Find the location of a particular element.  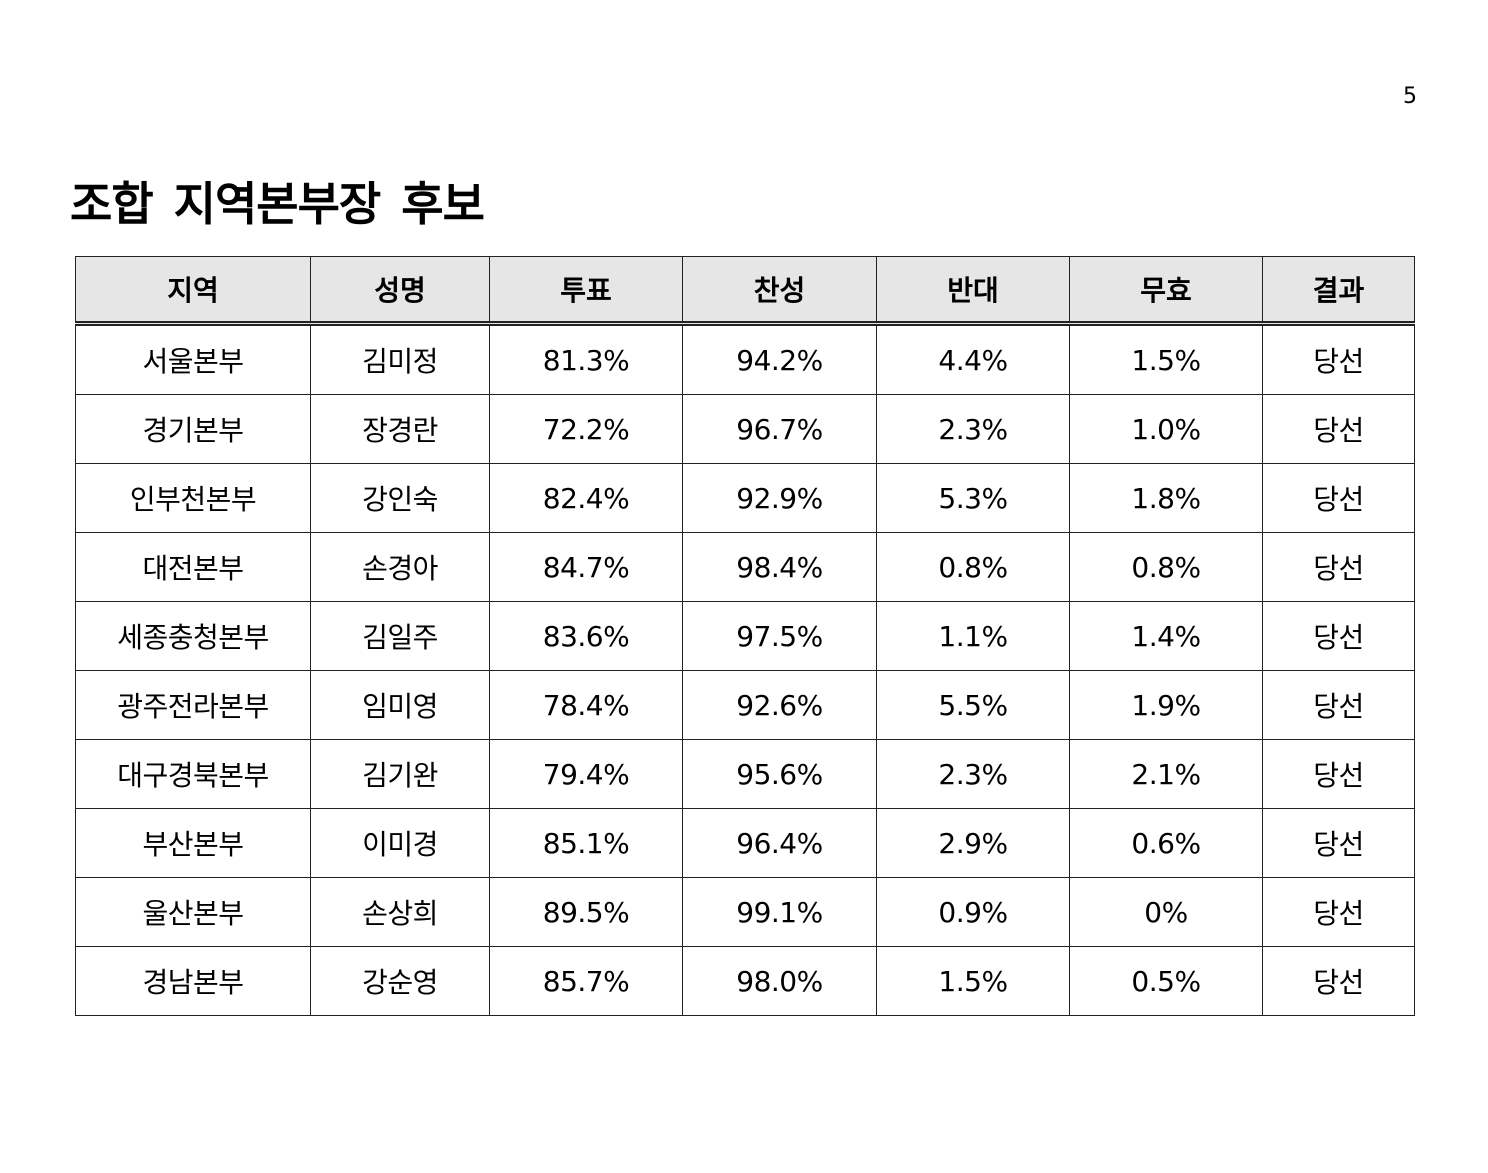

cell-invalid: 1.0% is located at coordinates (1166, 429).